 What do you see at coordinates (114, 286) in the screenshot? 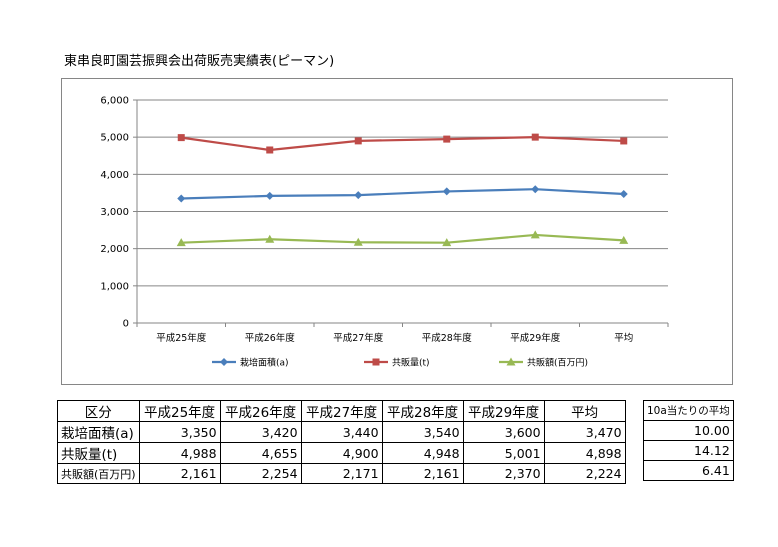
I see `y-tick-label: 1,000` at bounding box center [114, 286].